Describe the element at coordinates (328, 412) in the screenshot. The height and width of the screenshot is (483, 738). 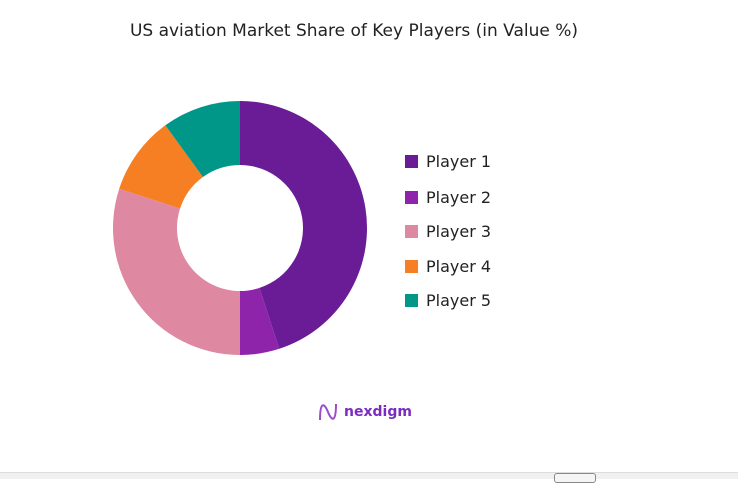
I see `nexdigm-wave-icon` at that location.